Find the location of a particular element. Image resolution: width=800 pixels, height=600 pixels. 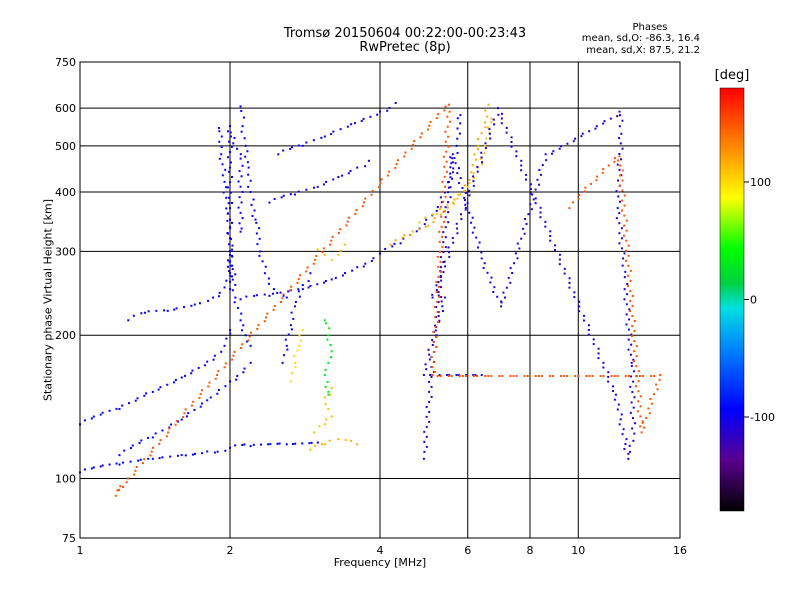

x-tick-label: 1 is located at coordinates (80, 550).